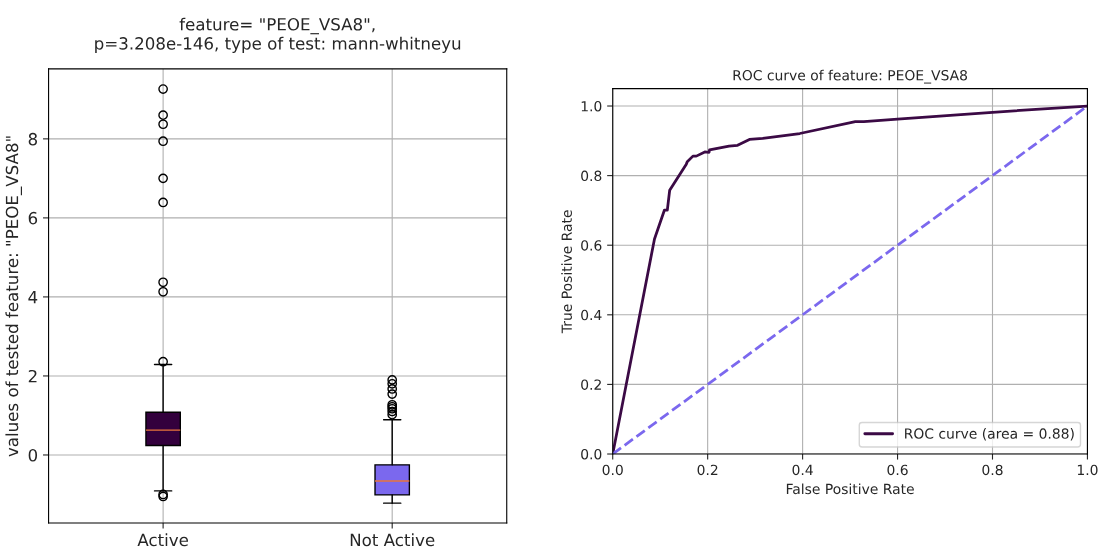 The width and height of the screenshot is (1104, 547). What do you see at coordinates (897, 470) in the screenshot?
I see `x-tick-label: 0.6` at bounding box center [897, 470].